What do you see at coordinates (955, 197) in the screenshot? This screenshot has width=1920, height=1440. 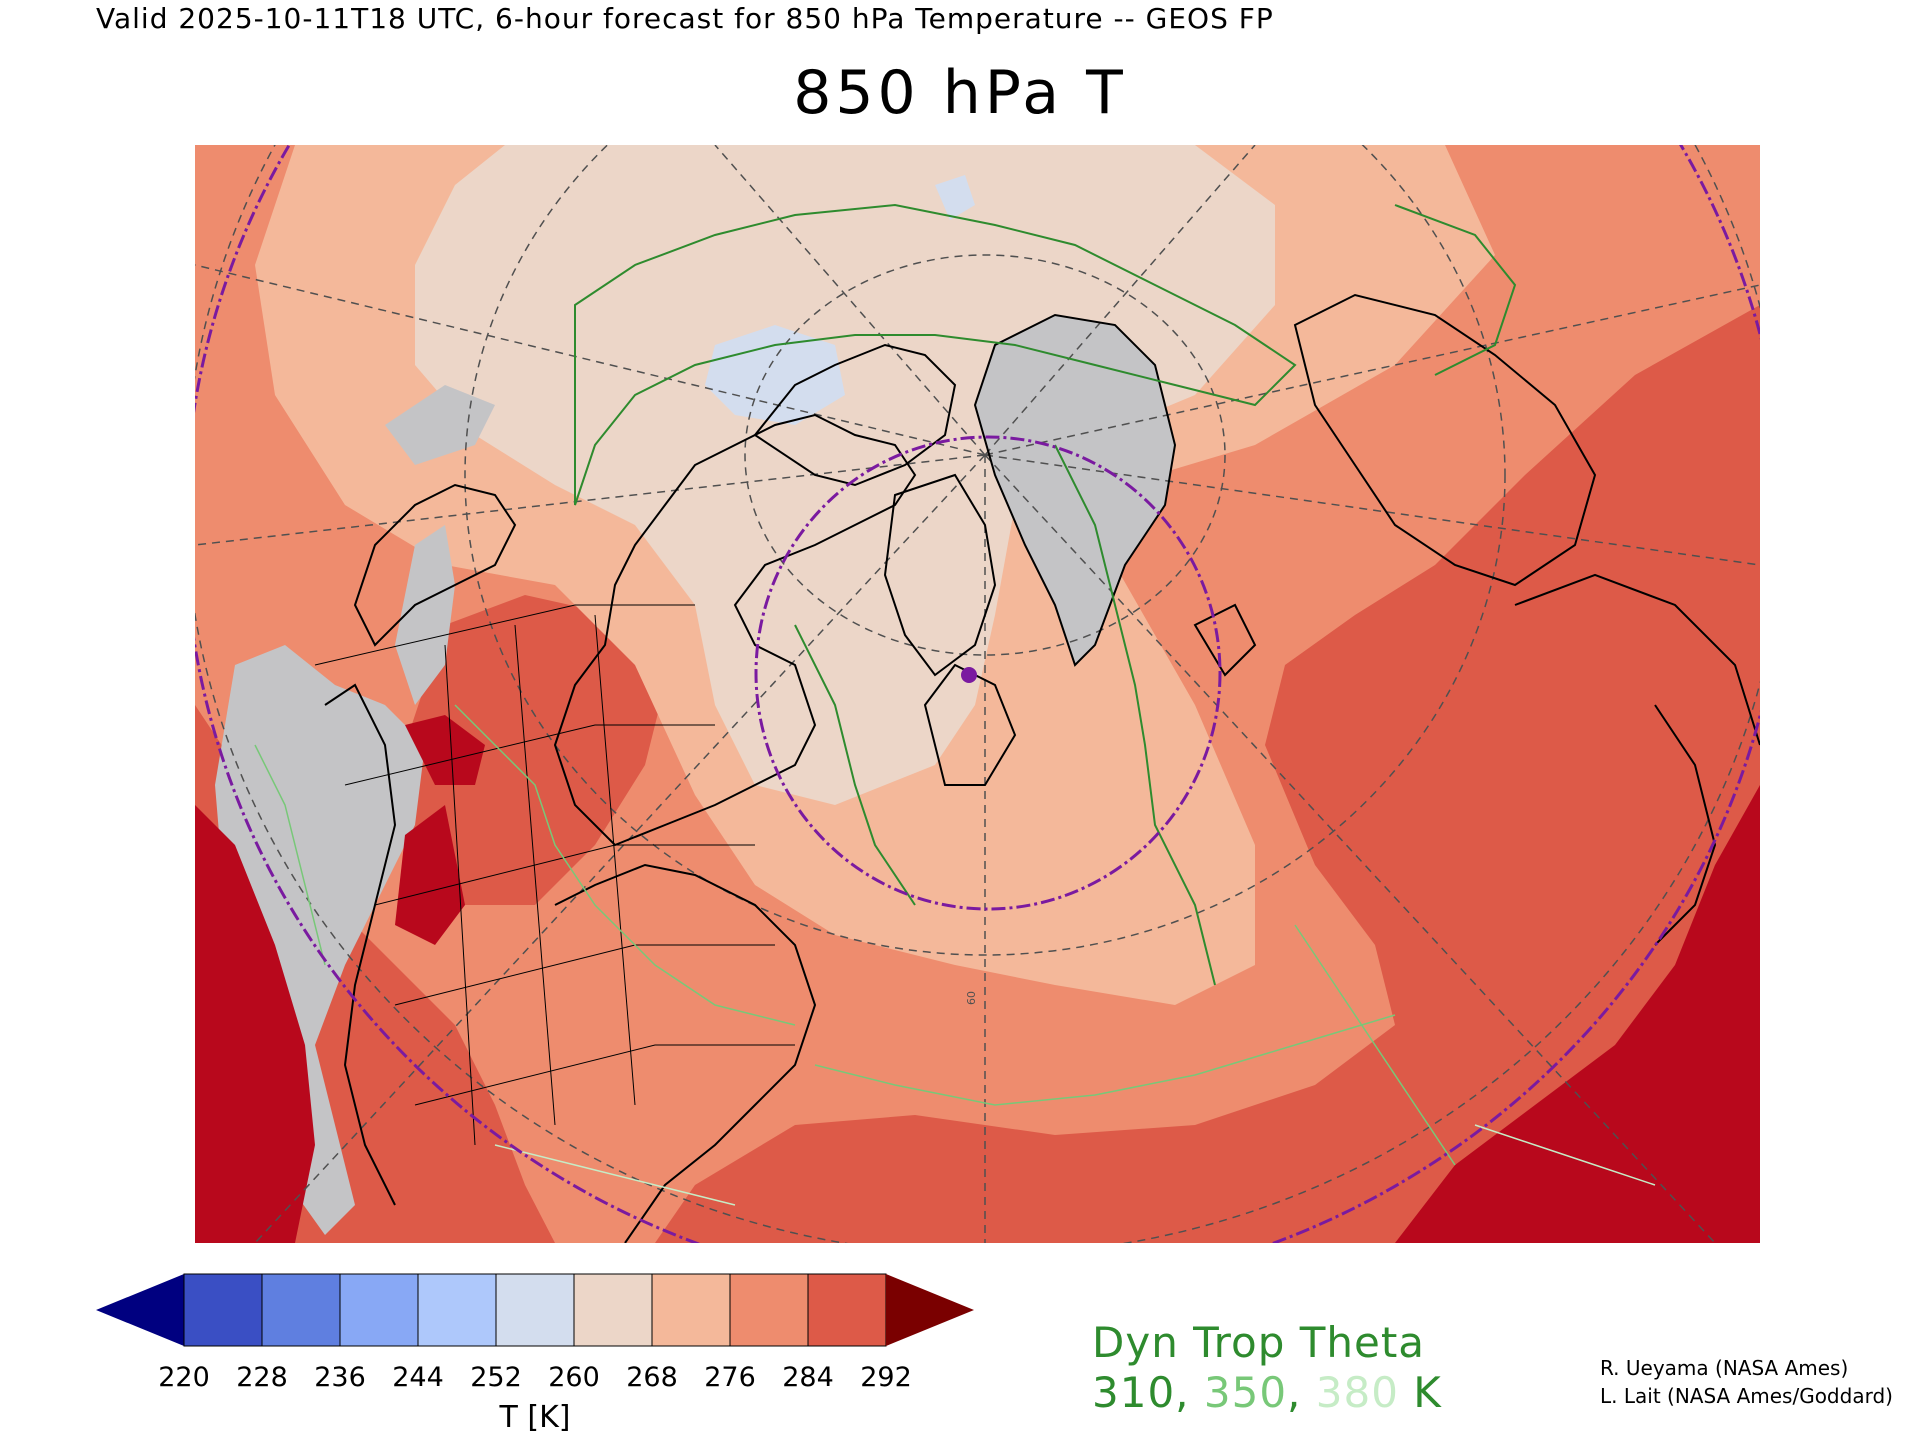 I see `cold-patch-north` at bounding box center [955, 197].